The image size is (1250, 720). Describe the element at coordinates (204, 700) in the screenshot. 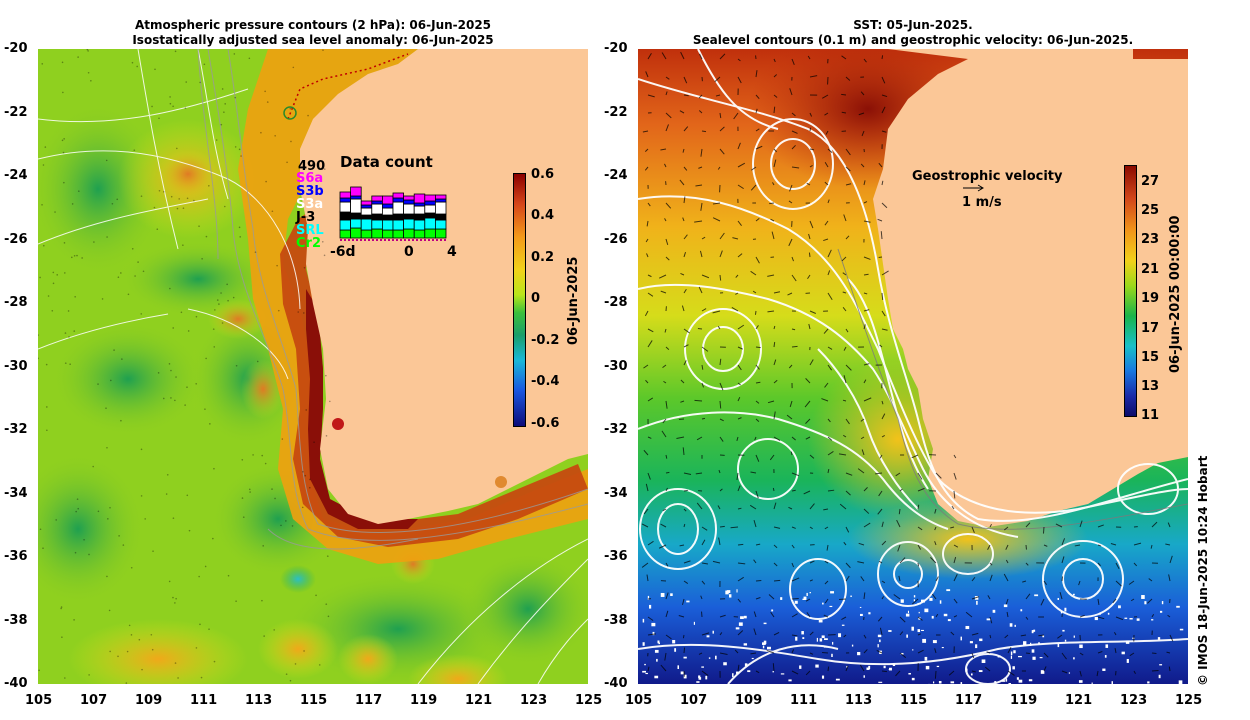

I see `lon-tick: 111` at that location.